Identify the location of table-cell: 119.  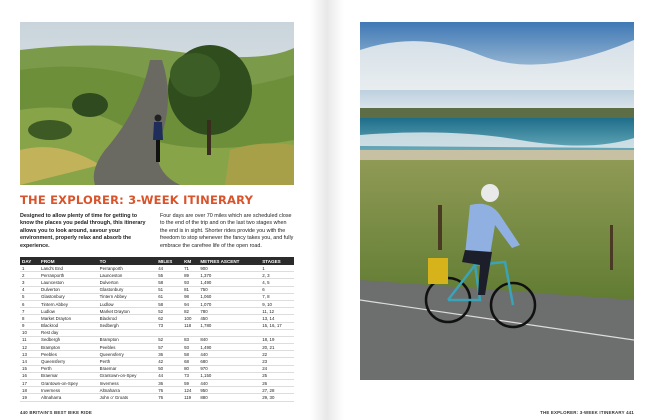
(190, 397).